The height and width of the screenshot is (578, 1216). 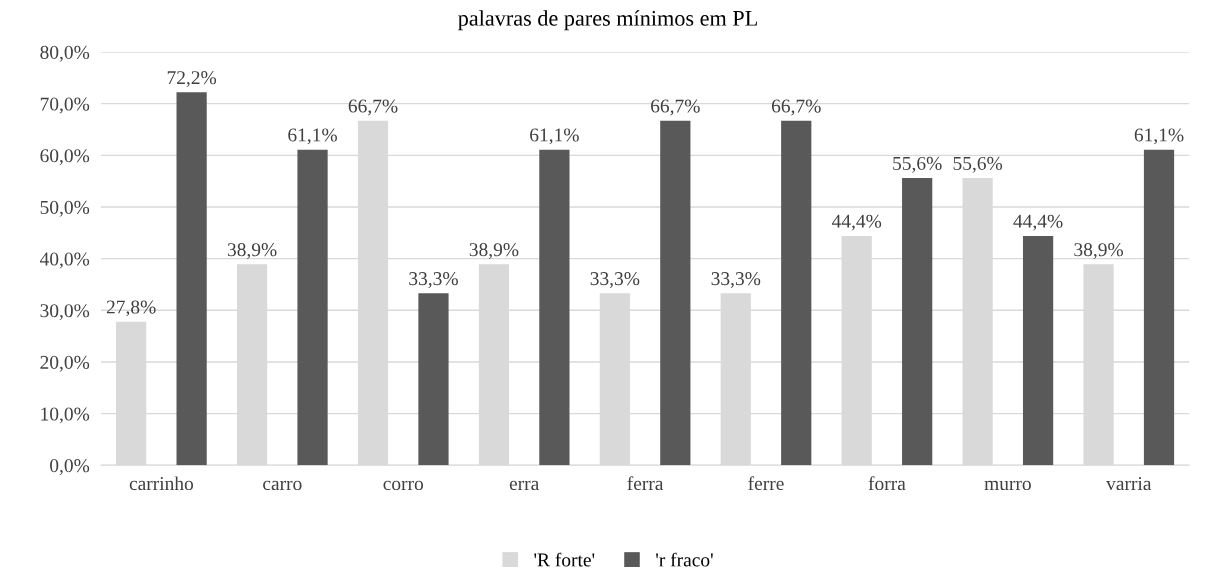 I want to click on x-tick-label: murro, so click(x=1007, y=485).